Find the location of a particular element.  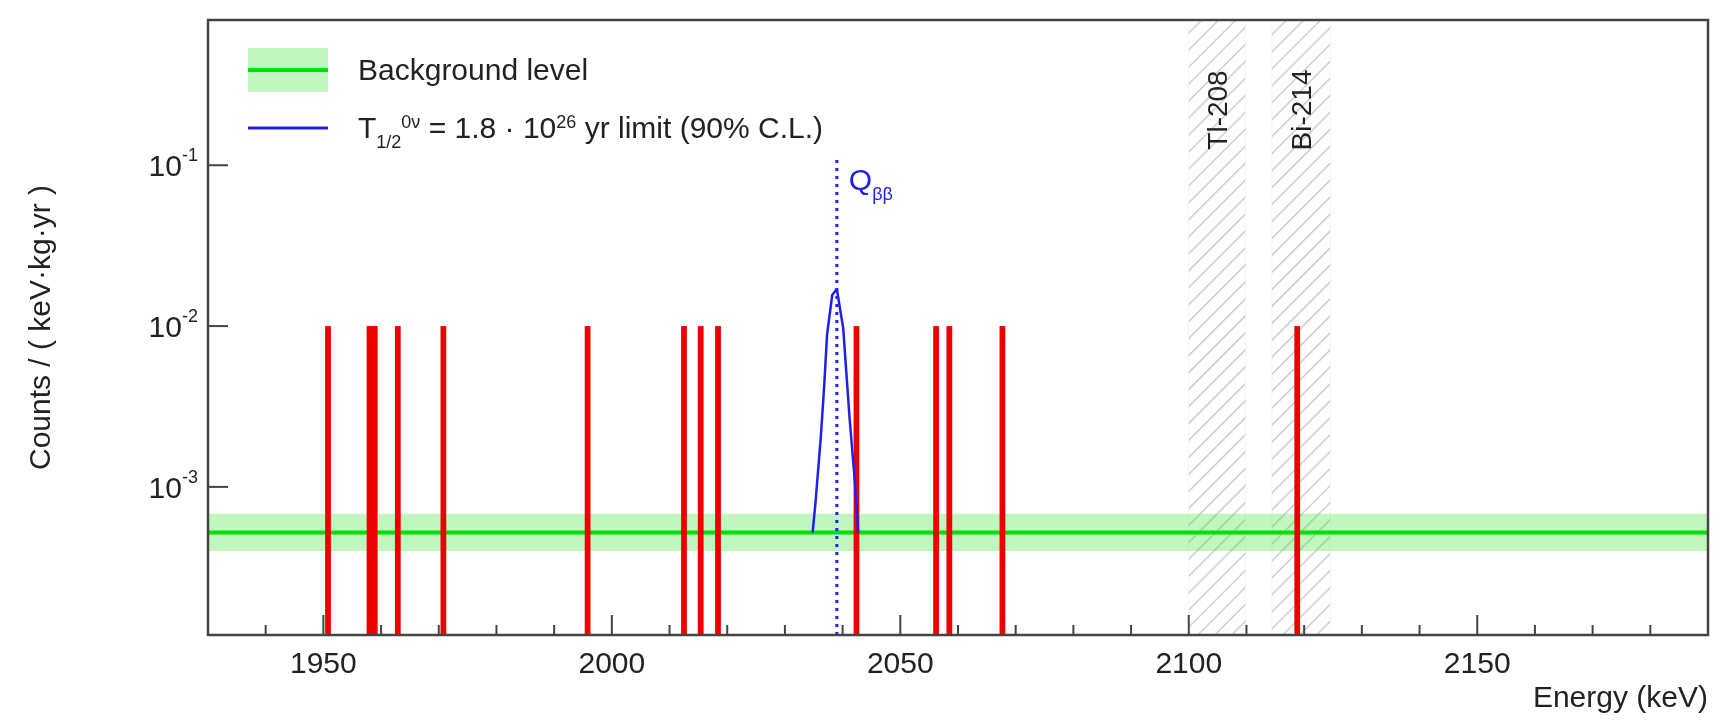

x-axis-title: Energy (keV) is located at coordinates (1620, 696).